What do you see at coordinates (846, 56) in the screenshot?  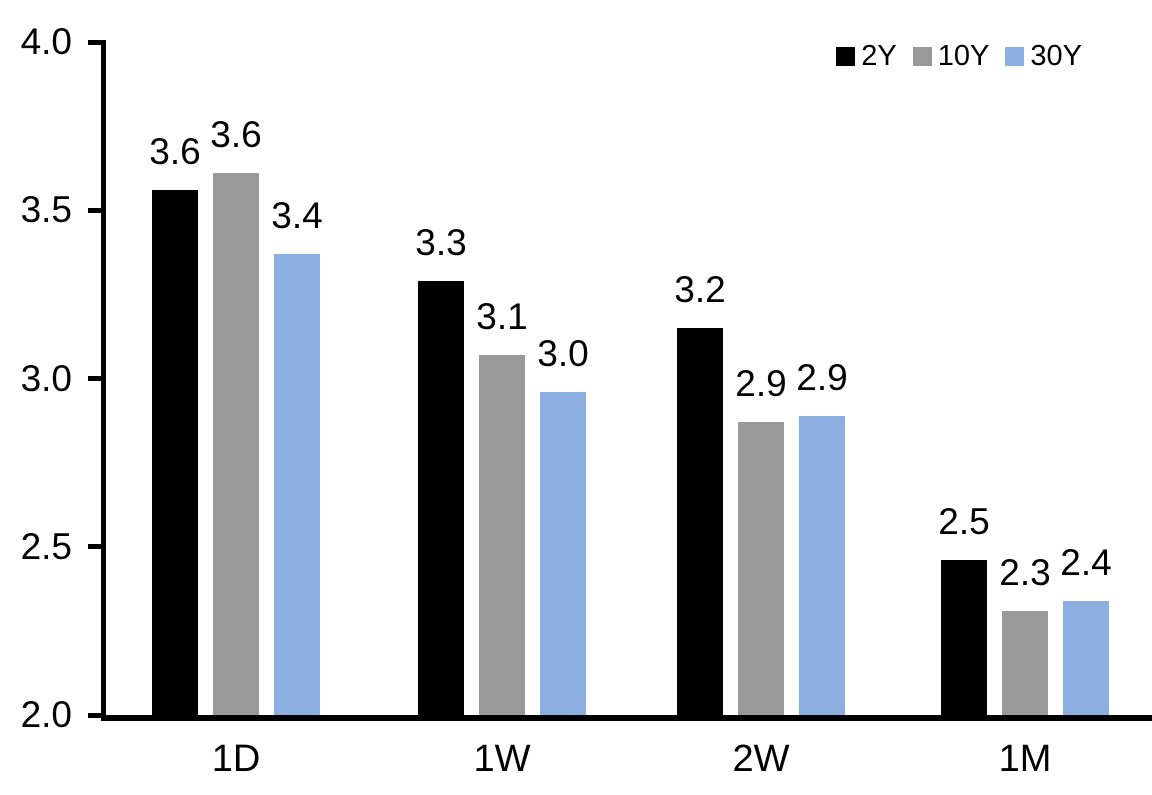 I see `legend-swatch-2y` at bounding box center [846, 56].